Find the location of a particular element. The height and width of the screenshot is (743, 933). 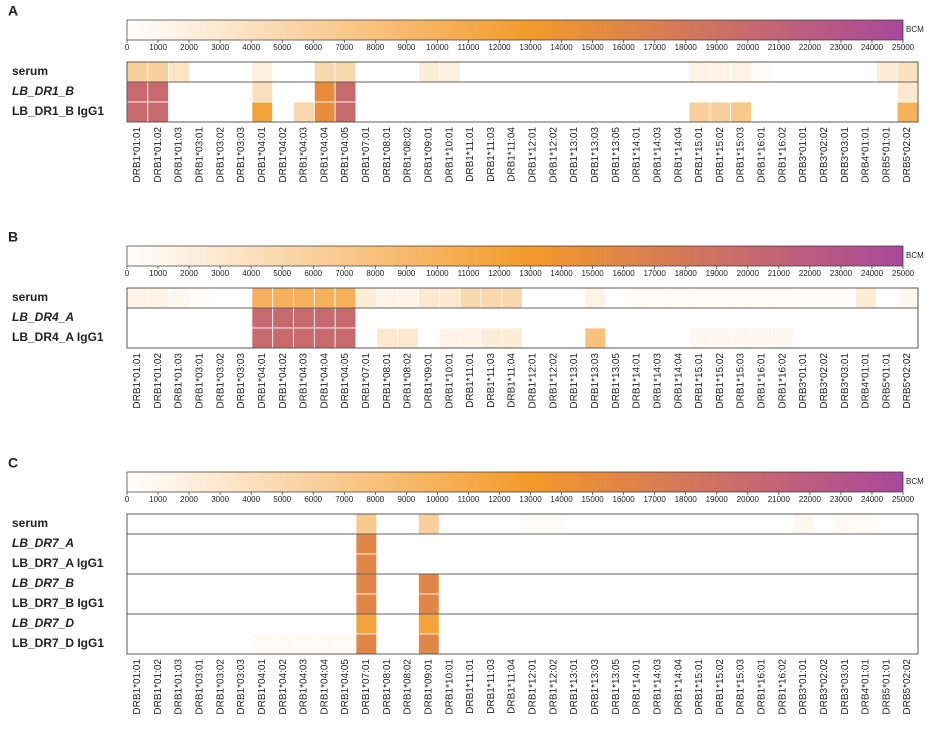

tick-label: 0 is located at coordinates (127, 499).